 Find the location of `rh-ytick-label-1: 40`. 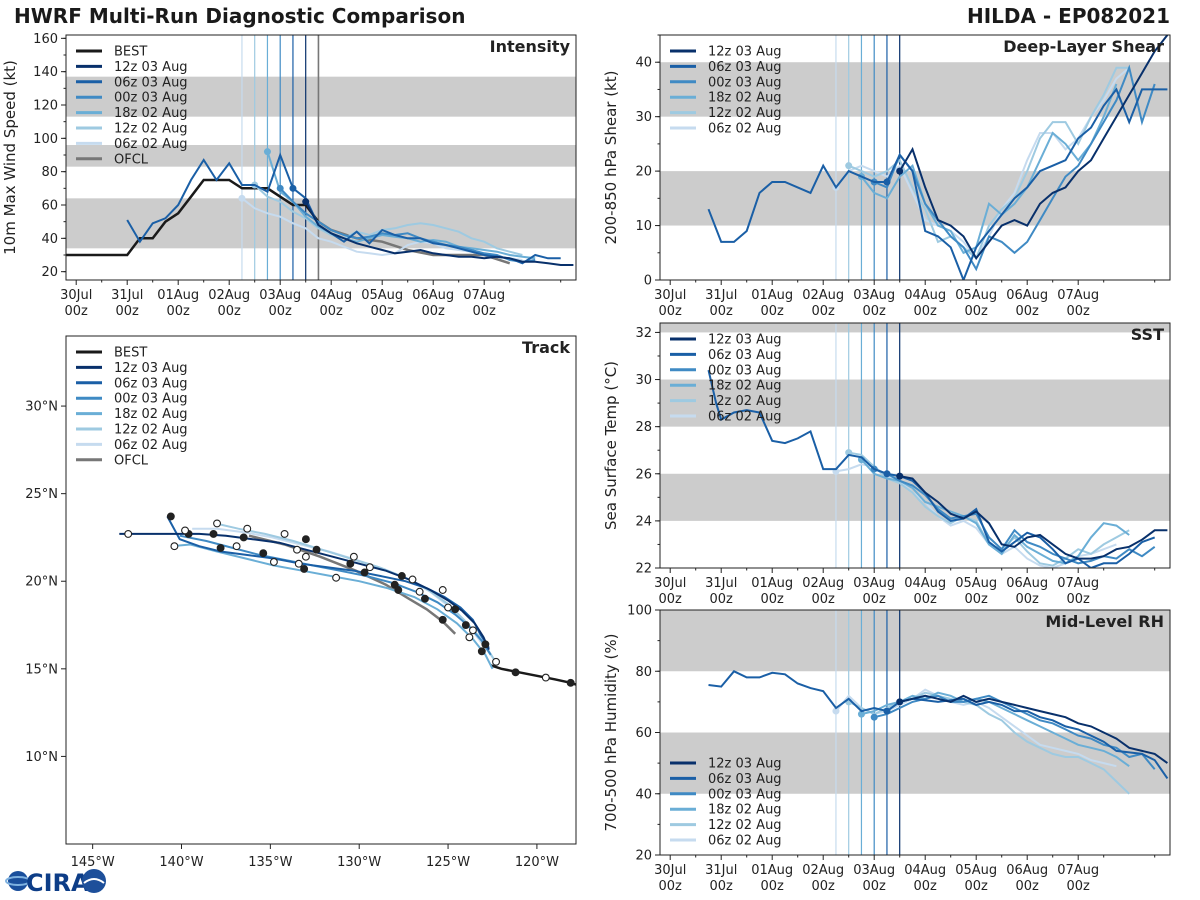

rh-ytick-label-1: 40 is located at coordinates (643, 794).